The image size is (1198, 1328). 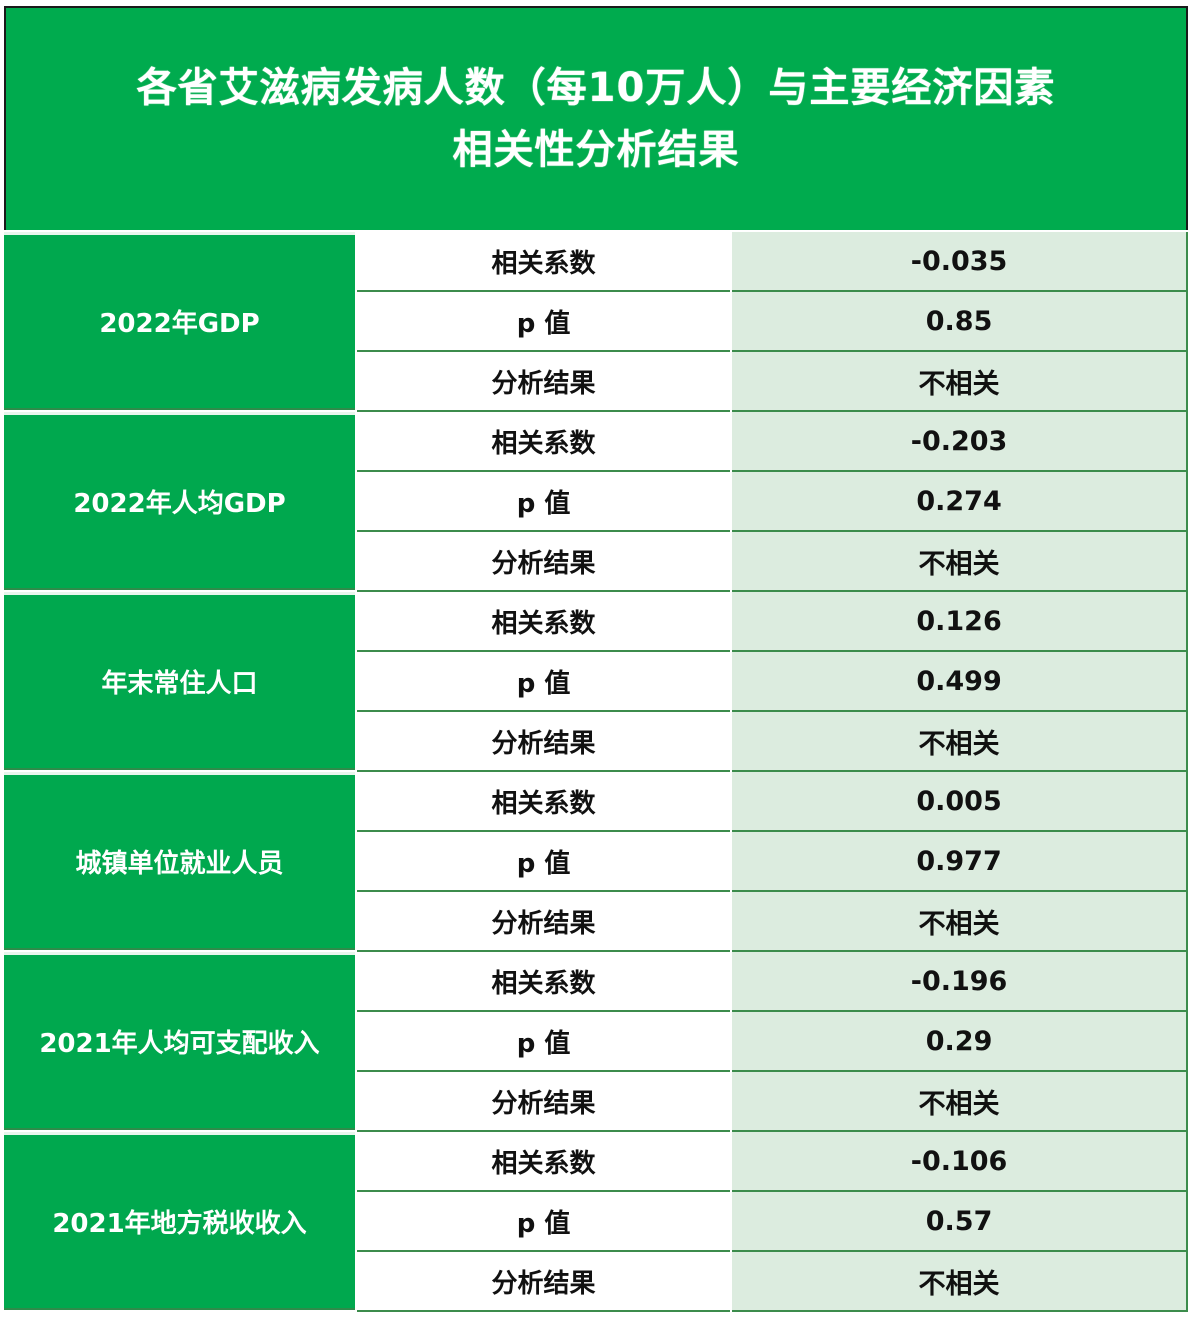 I want to click on table-row-coefficient: 相关系数 -0.106, so click(x=772, y=1162).